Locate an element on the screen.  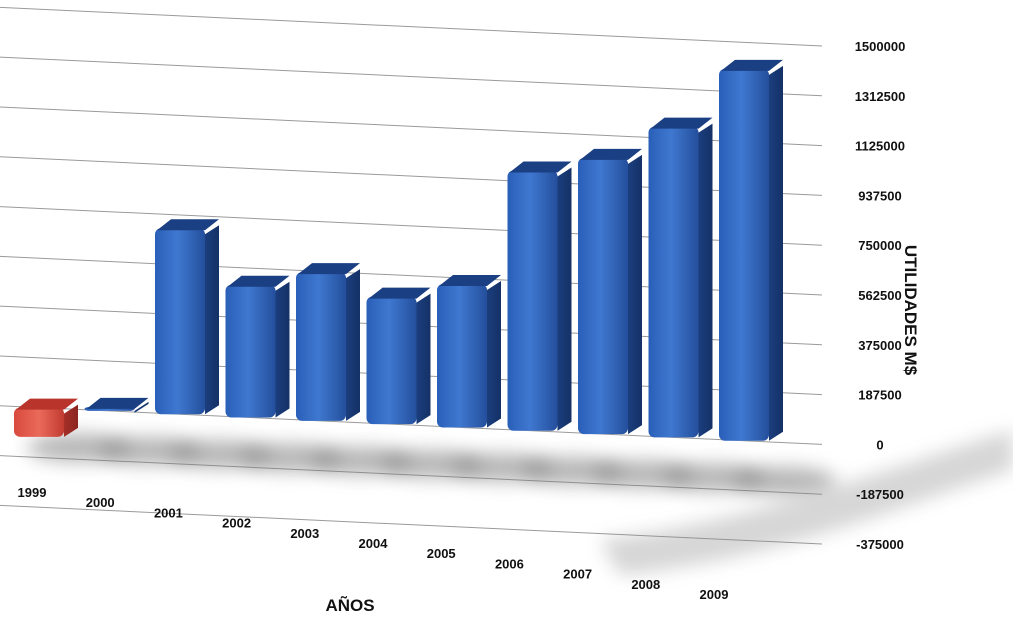
x-tick-label: 2009 is located at coordinates (714, 594).